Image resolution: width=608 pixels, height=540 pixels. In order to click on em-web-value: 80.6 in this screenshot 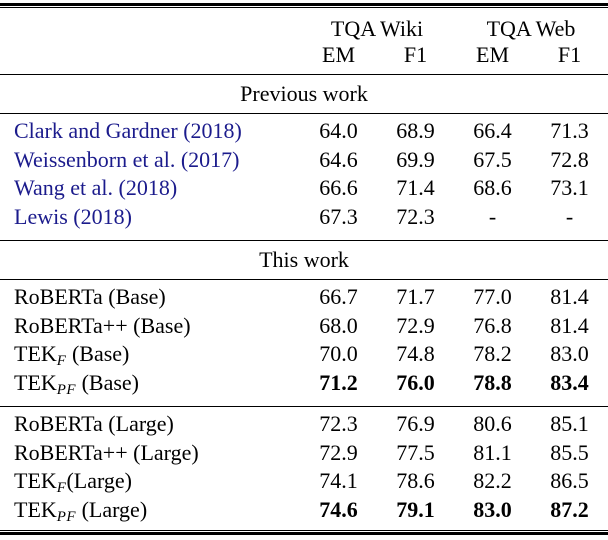, I will do `click(492, 424)`.